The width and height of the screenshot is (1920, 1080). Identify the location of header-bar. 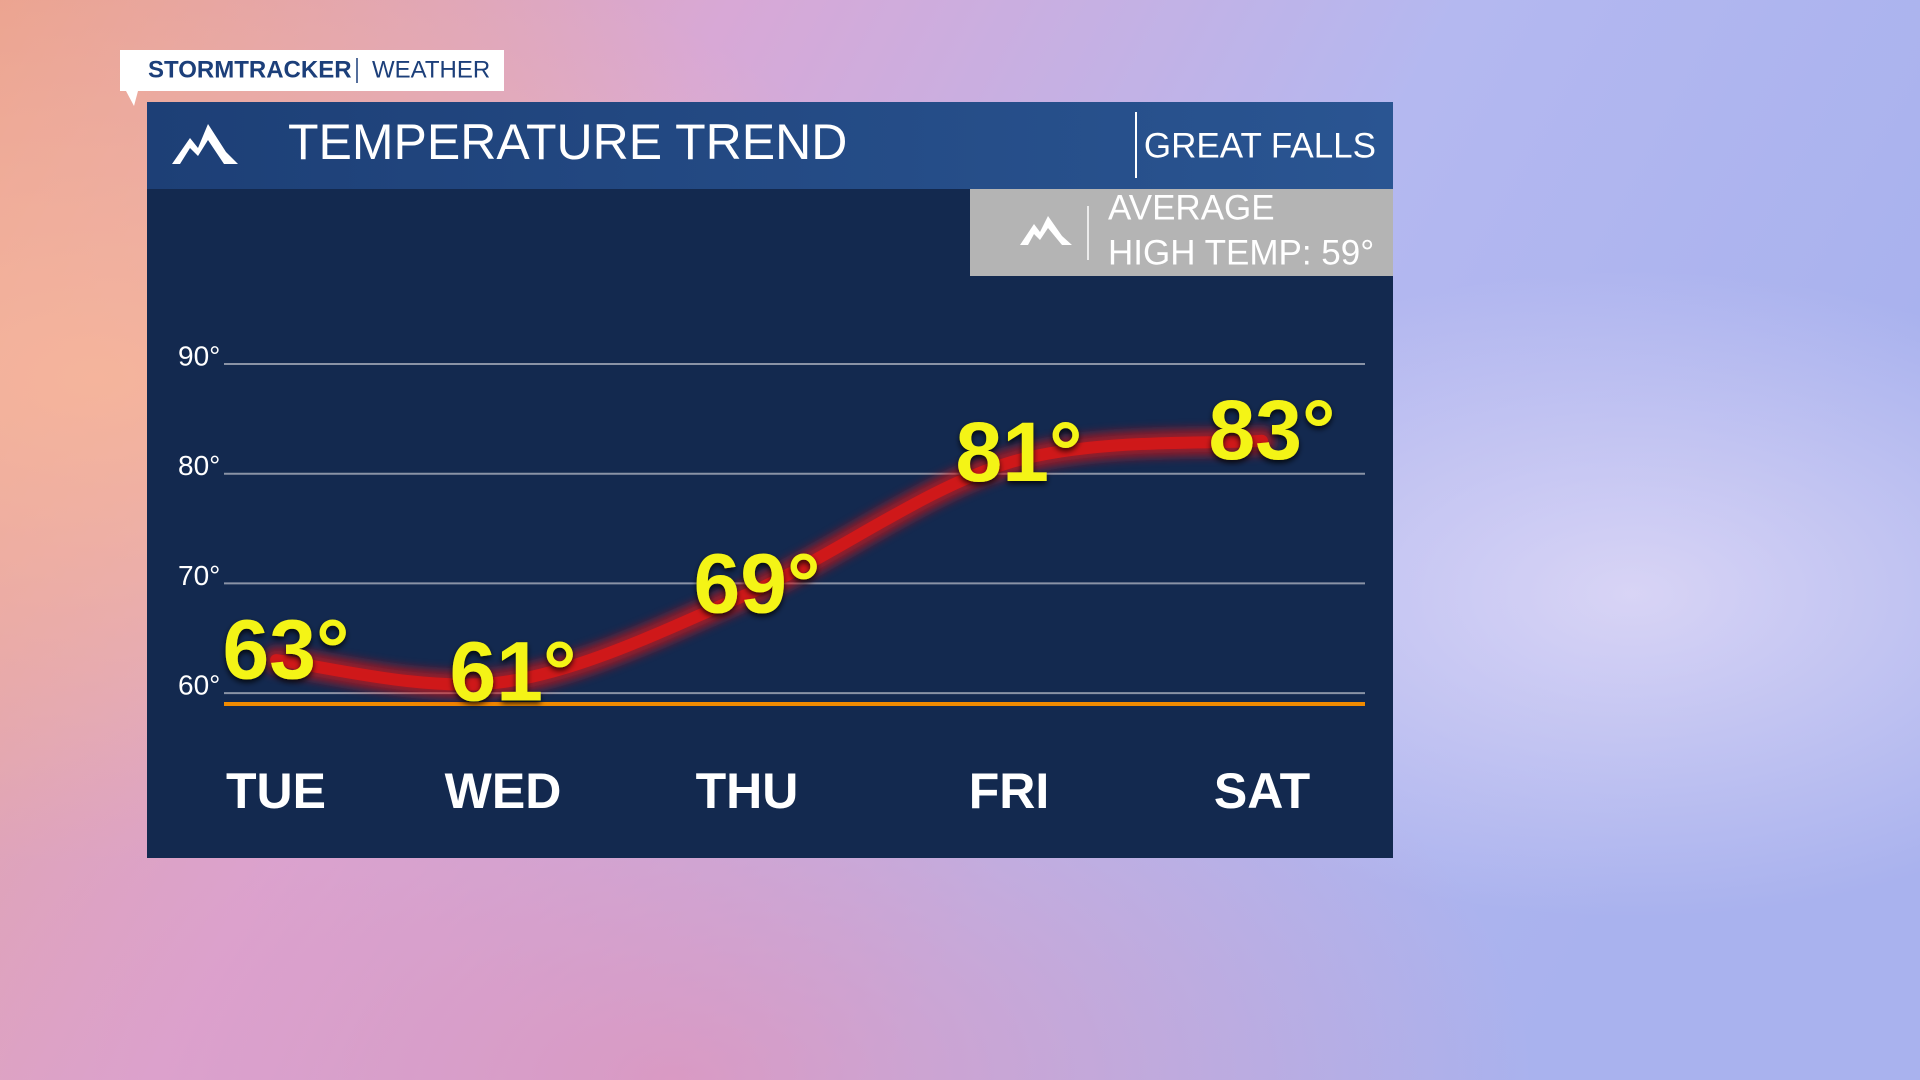
(770, 145).